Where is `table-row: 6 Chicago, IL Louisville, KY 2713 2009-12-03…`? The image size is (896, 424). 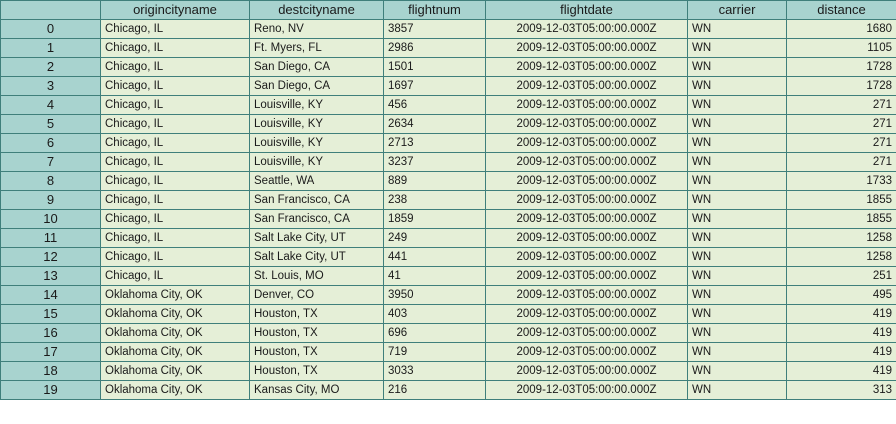
table-row: 6 Chicago, IL Louisville, KY 2713 2009-12-03… is located at coordinates (448, 143).